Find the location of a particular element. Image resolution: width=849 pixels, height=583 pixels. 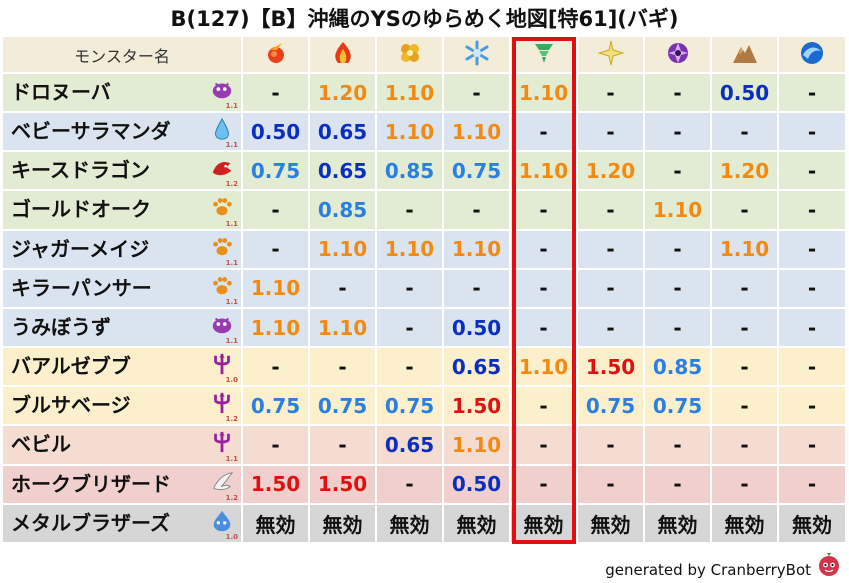

monster-name: キラーパンサー is located at coordinates (81, 287).